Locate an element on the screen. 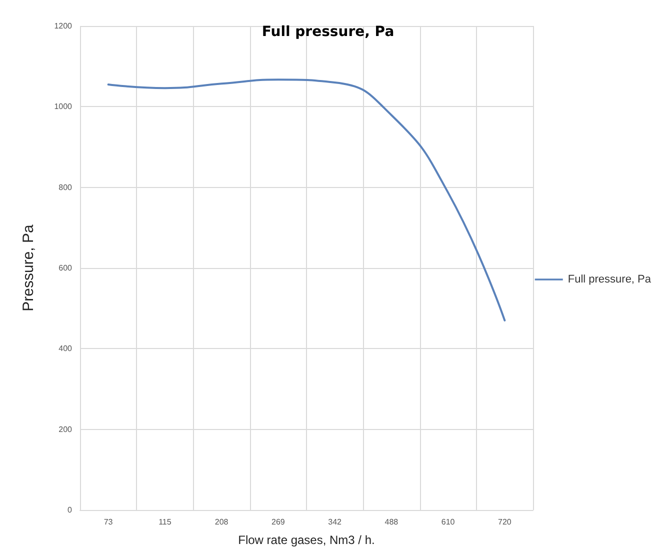  y-tick-label: 800 is located at coordinates (65, 187).